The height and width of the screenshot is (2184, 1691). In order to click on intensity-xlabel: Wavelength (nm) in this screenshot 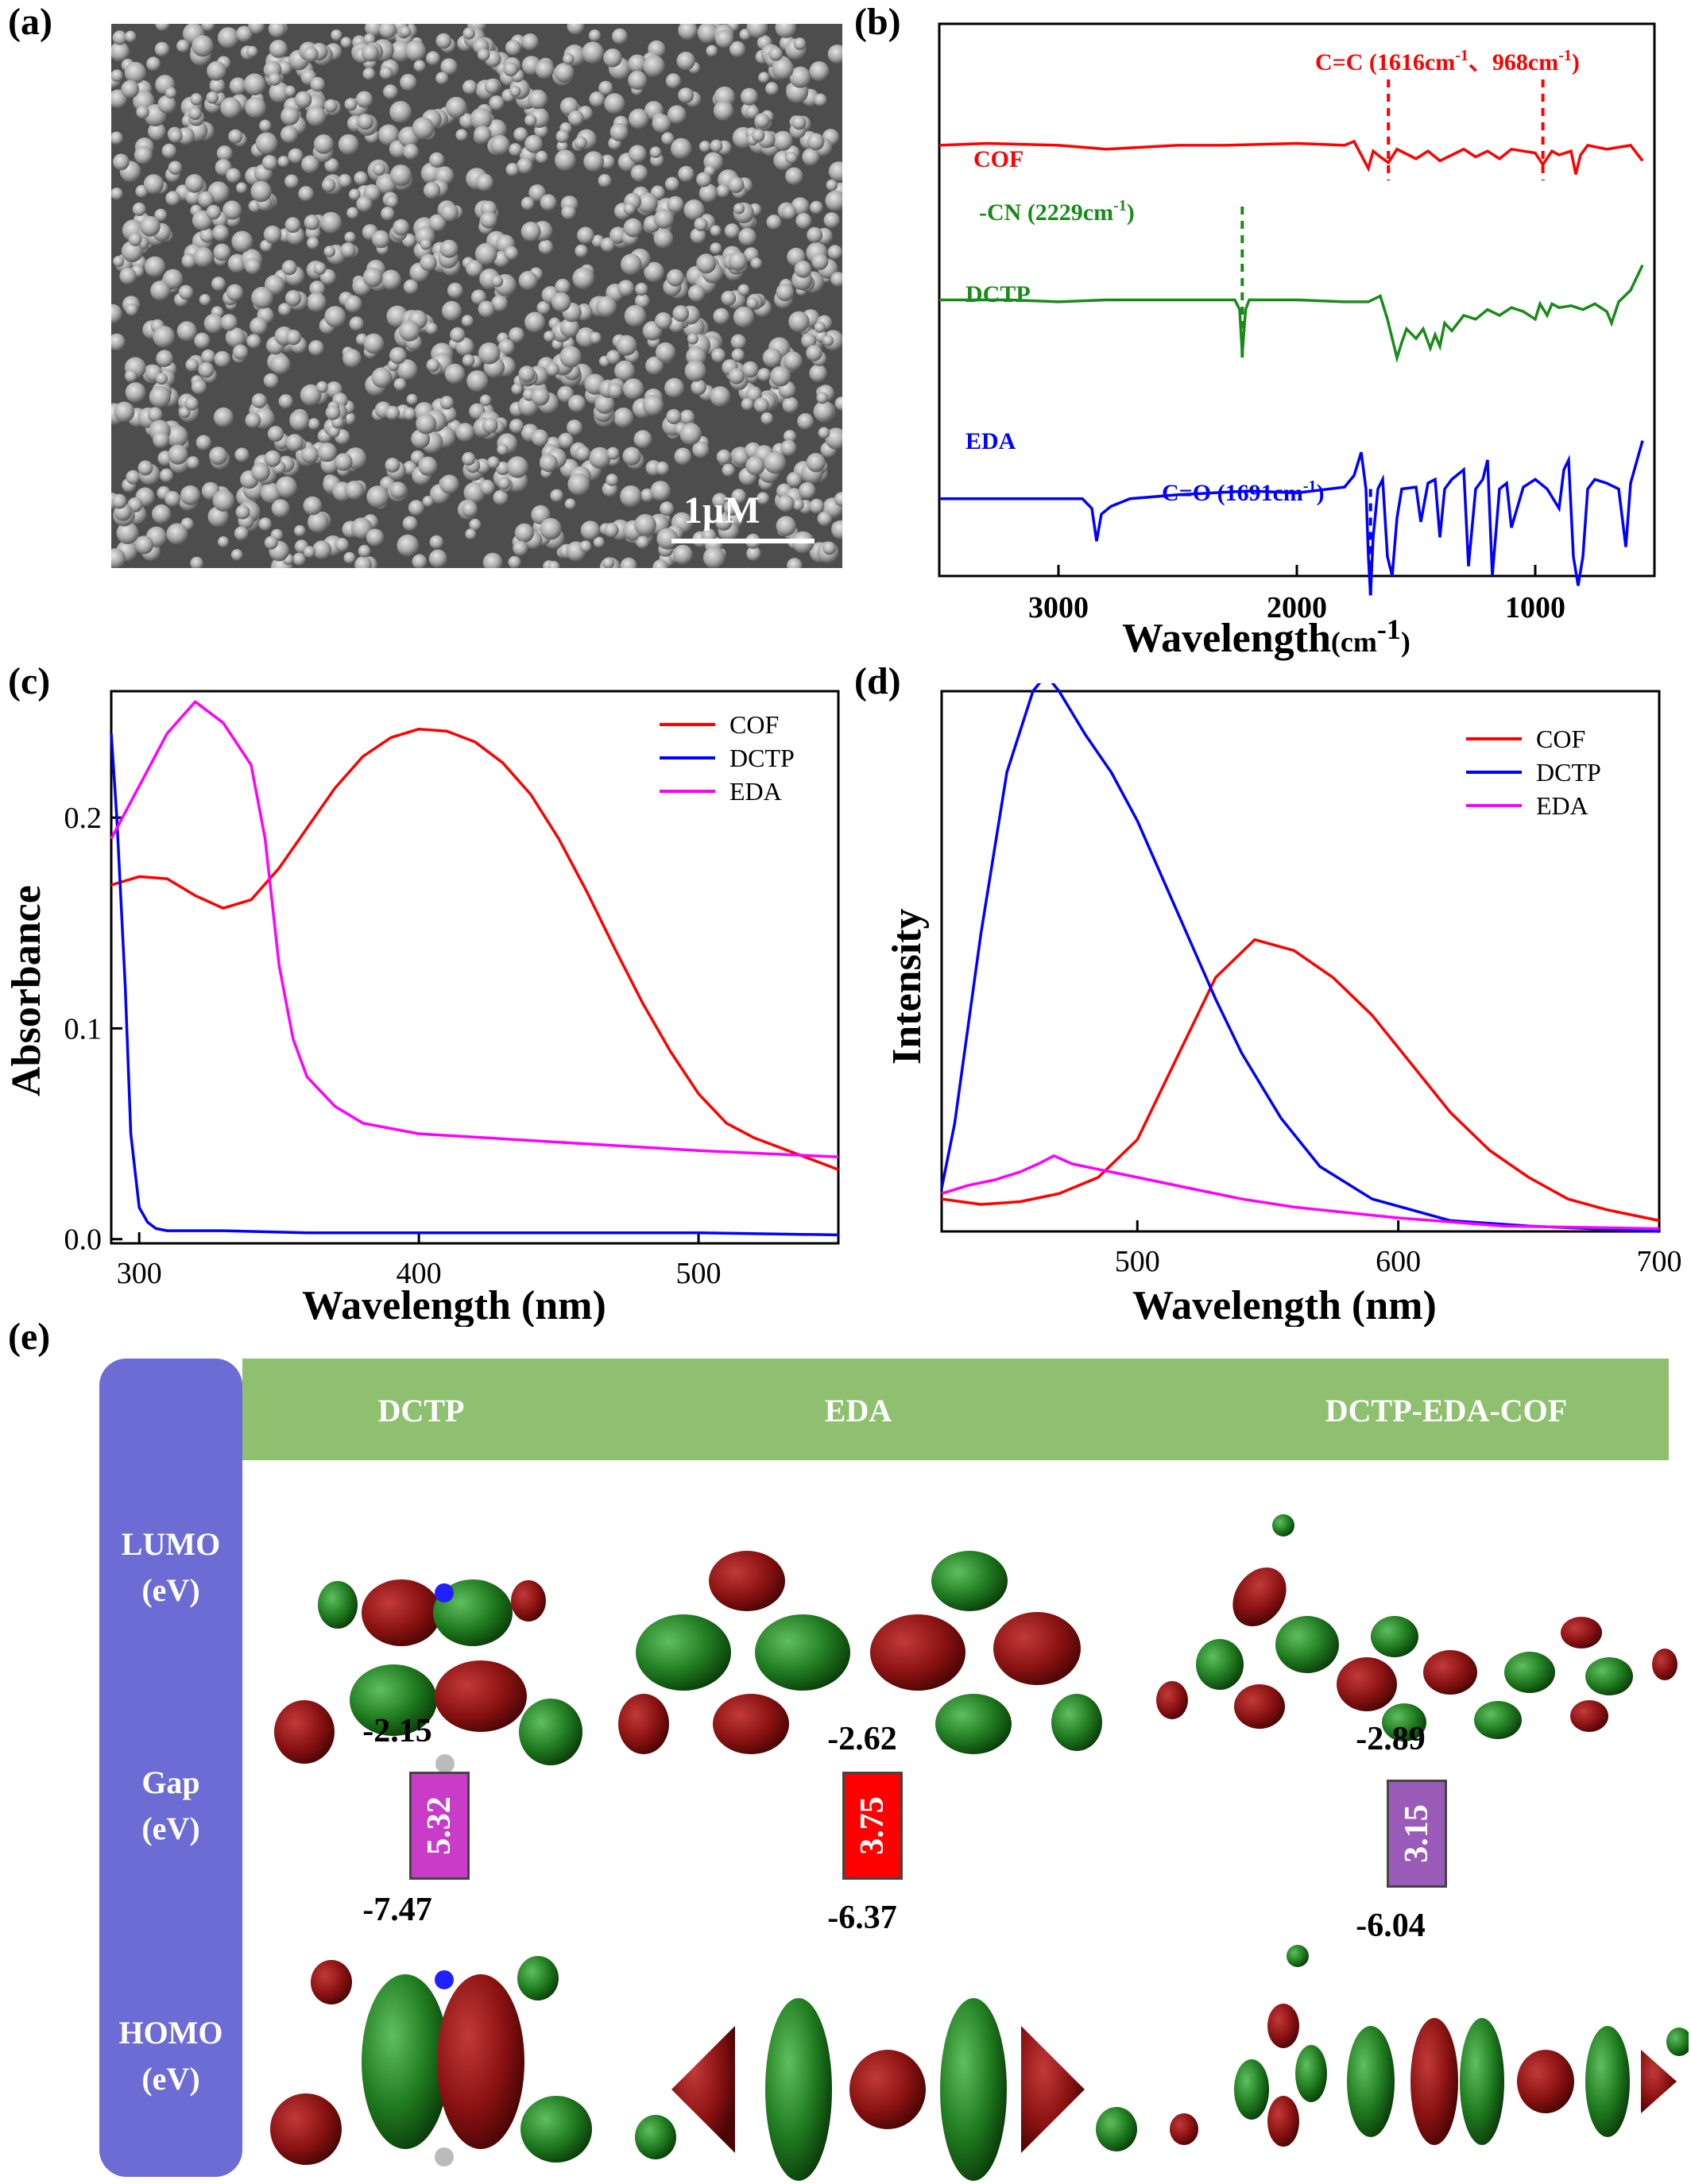, I will do `click(1284, 1305)`.